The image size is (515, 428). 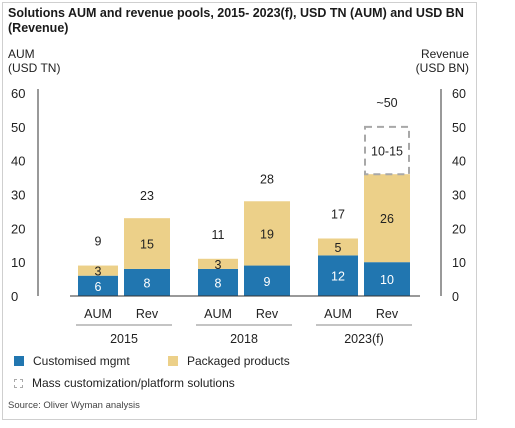 I want to click on group-label: 2015, so click(x=124, y=339).